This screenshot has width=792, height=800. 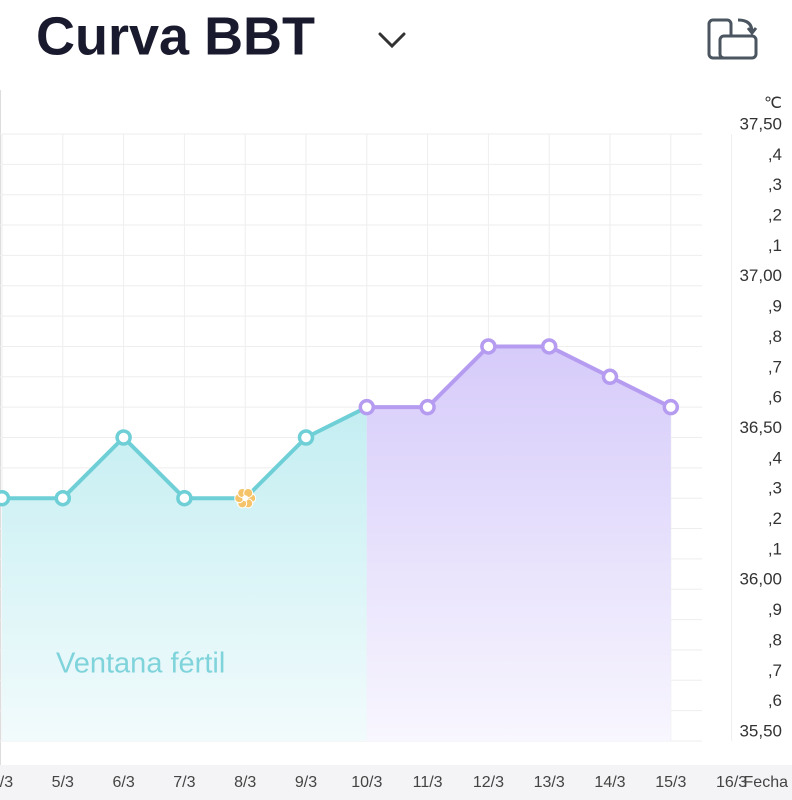 What do you see at coordinates (123, 782) in the screenshot?
I see `x-tick-label: 6/3` at bounding box center [123, 782].